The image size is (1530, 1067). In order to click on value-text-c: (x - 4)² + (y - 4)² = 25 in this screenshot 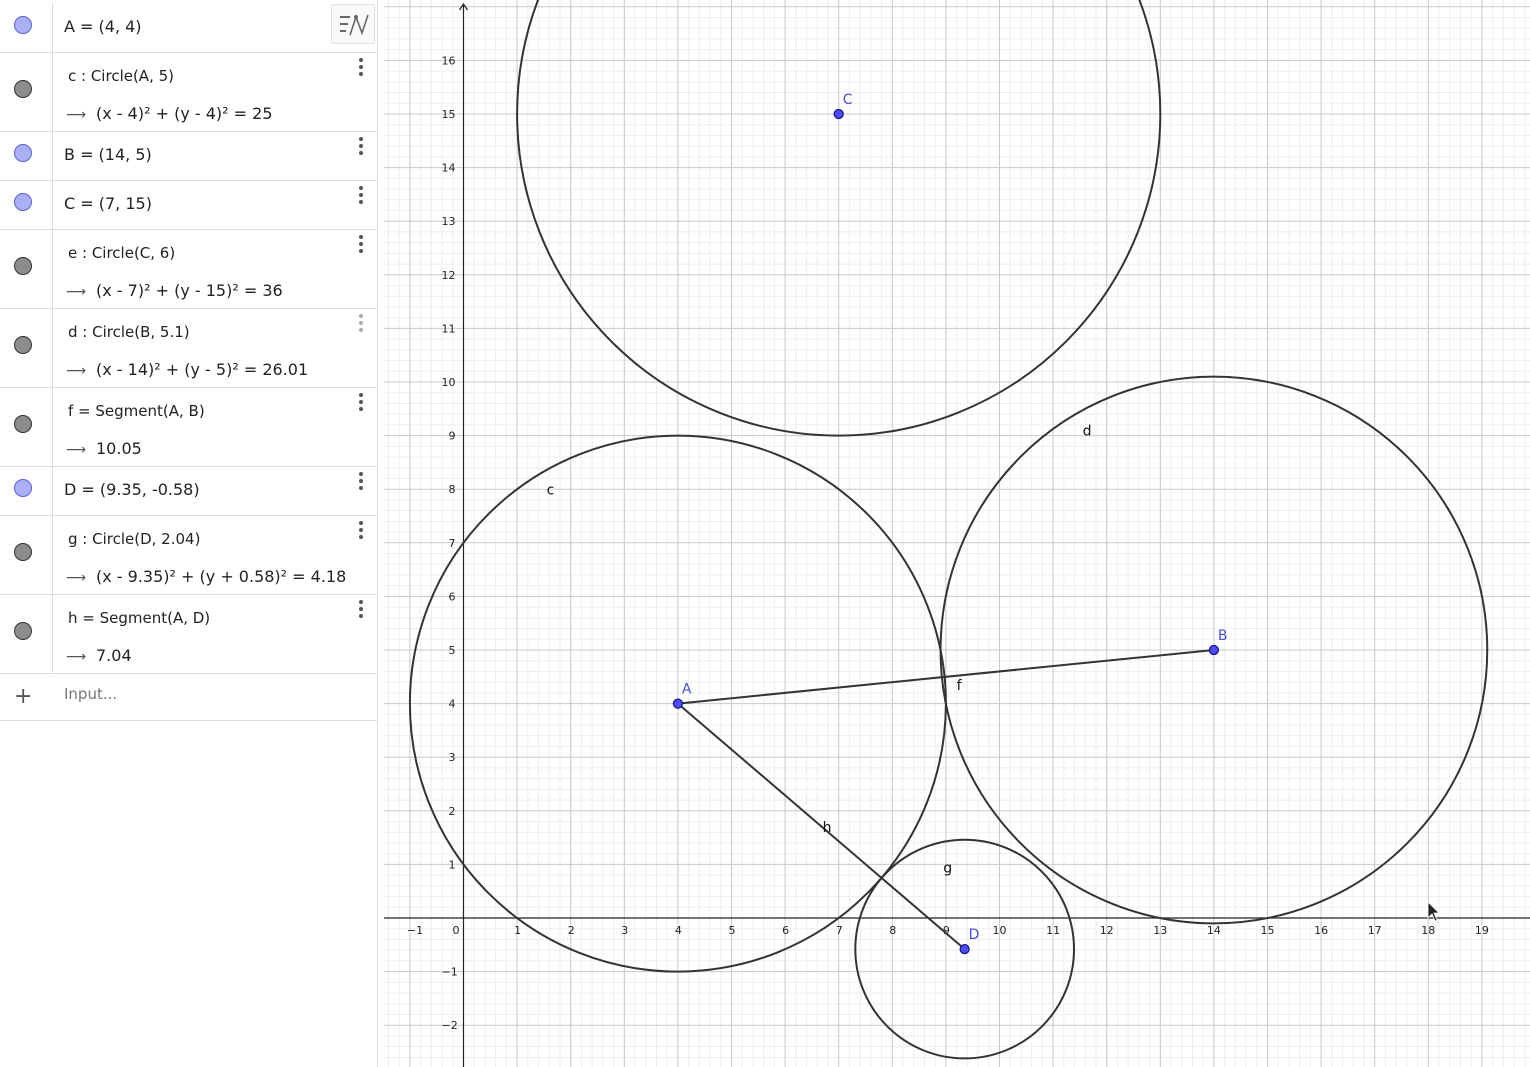, I will do `click(184, 113)`.